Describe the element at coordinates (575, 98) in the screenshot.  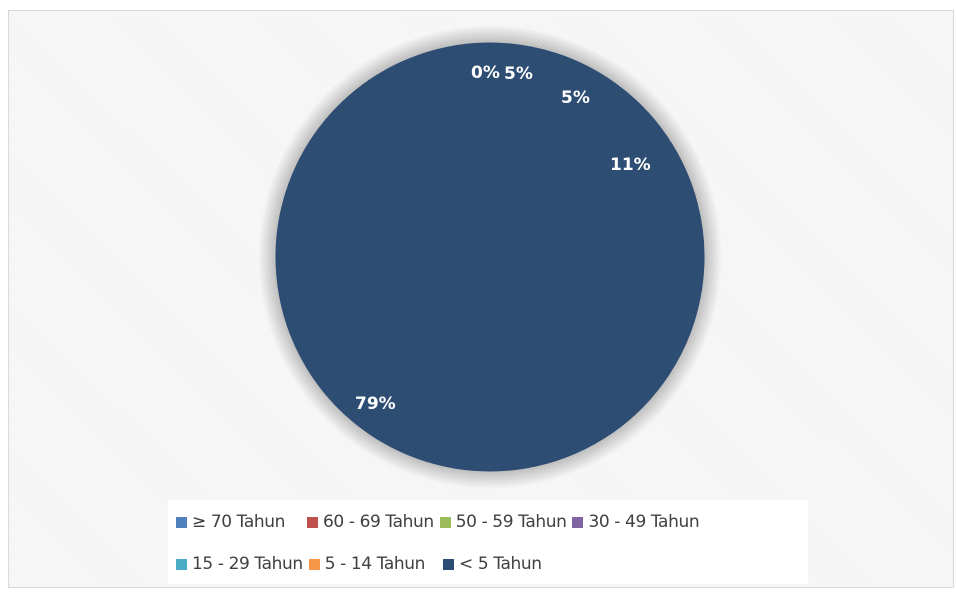
I see `data-label-5pct-b: 5%` at that location.